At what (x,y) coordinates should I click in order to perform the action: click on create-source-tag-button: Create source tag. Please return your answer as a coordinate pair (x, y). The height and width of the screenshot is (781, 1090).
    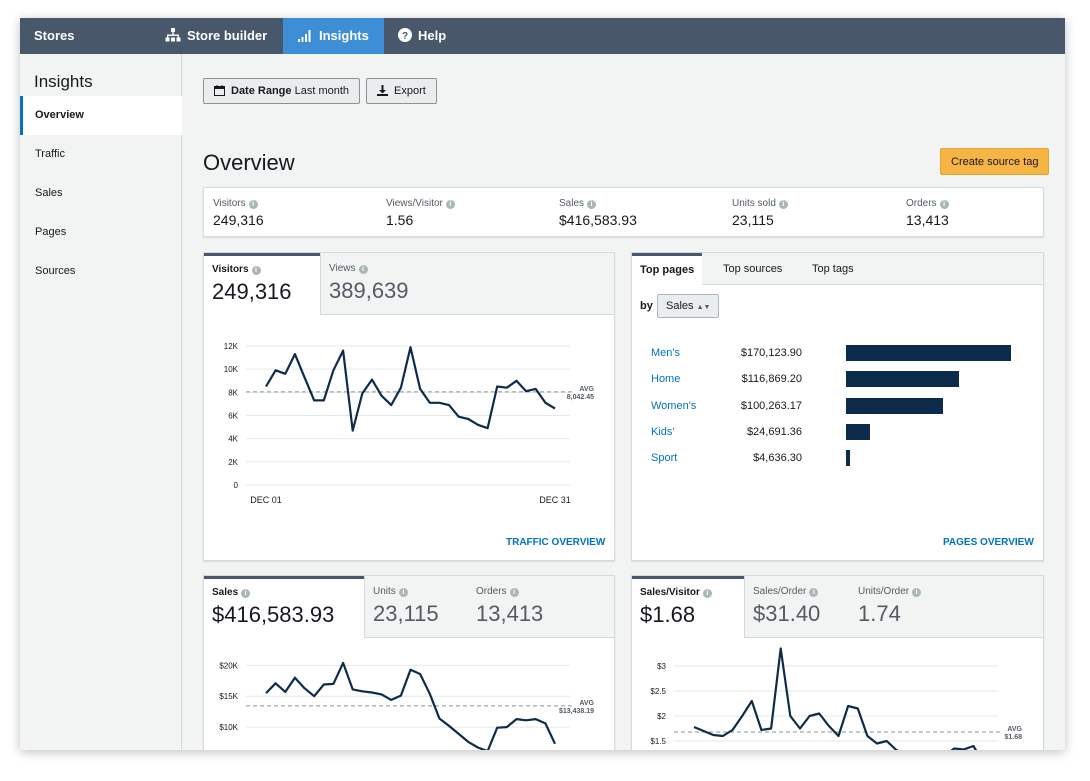
    Looking at the image, I should click on (995, 161).